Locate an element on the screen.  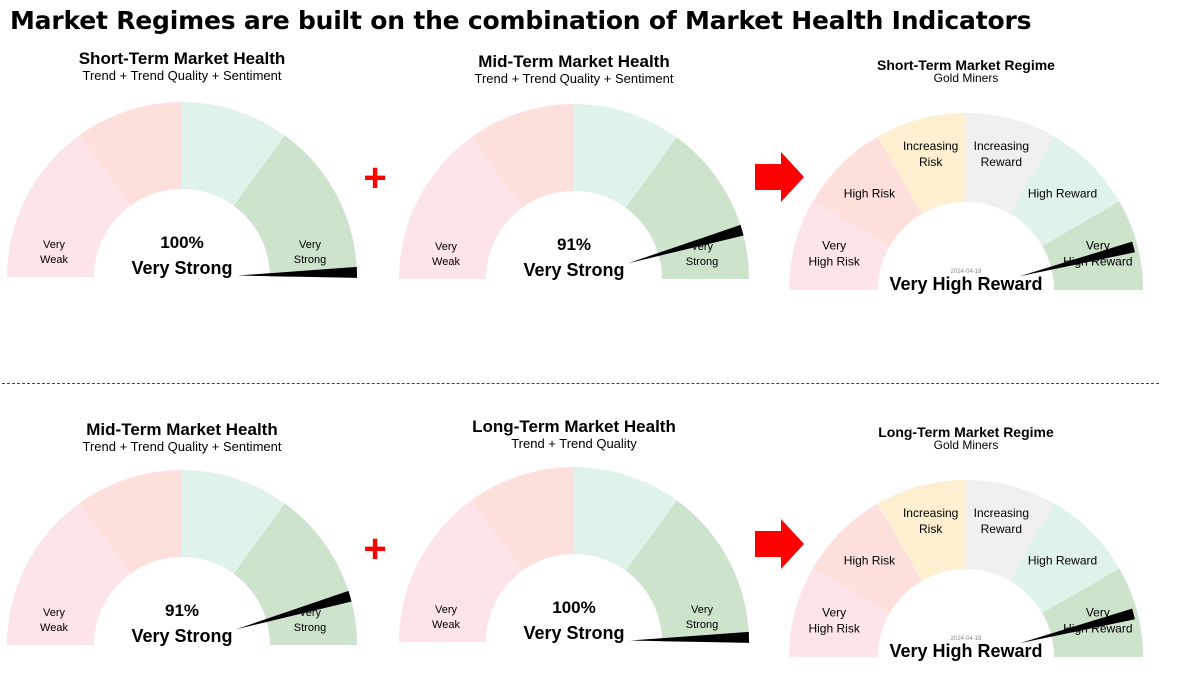
gauge-value: 91% is located at coordinates (182, 610).